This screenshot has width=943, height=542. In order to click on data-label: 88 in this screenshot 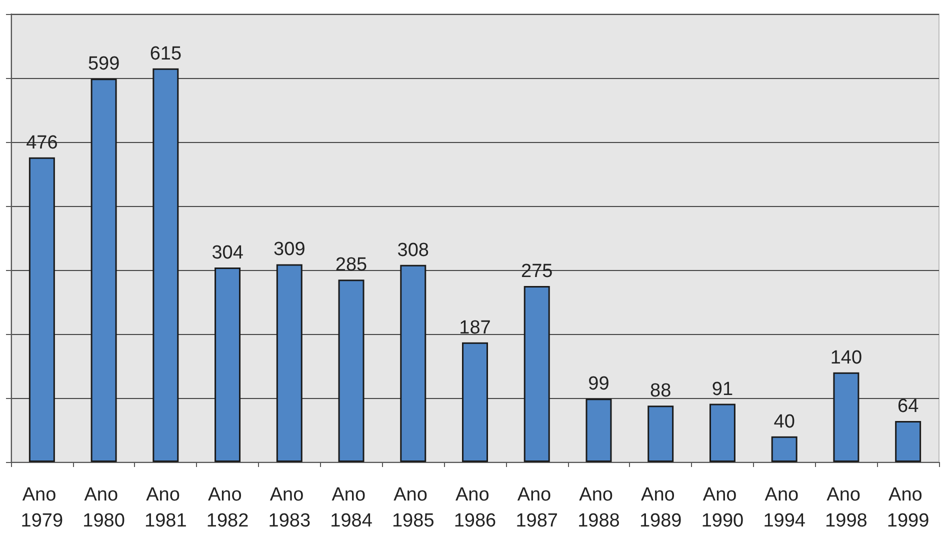, I will do `click(661, 391)`.